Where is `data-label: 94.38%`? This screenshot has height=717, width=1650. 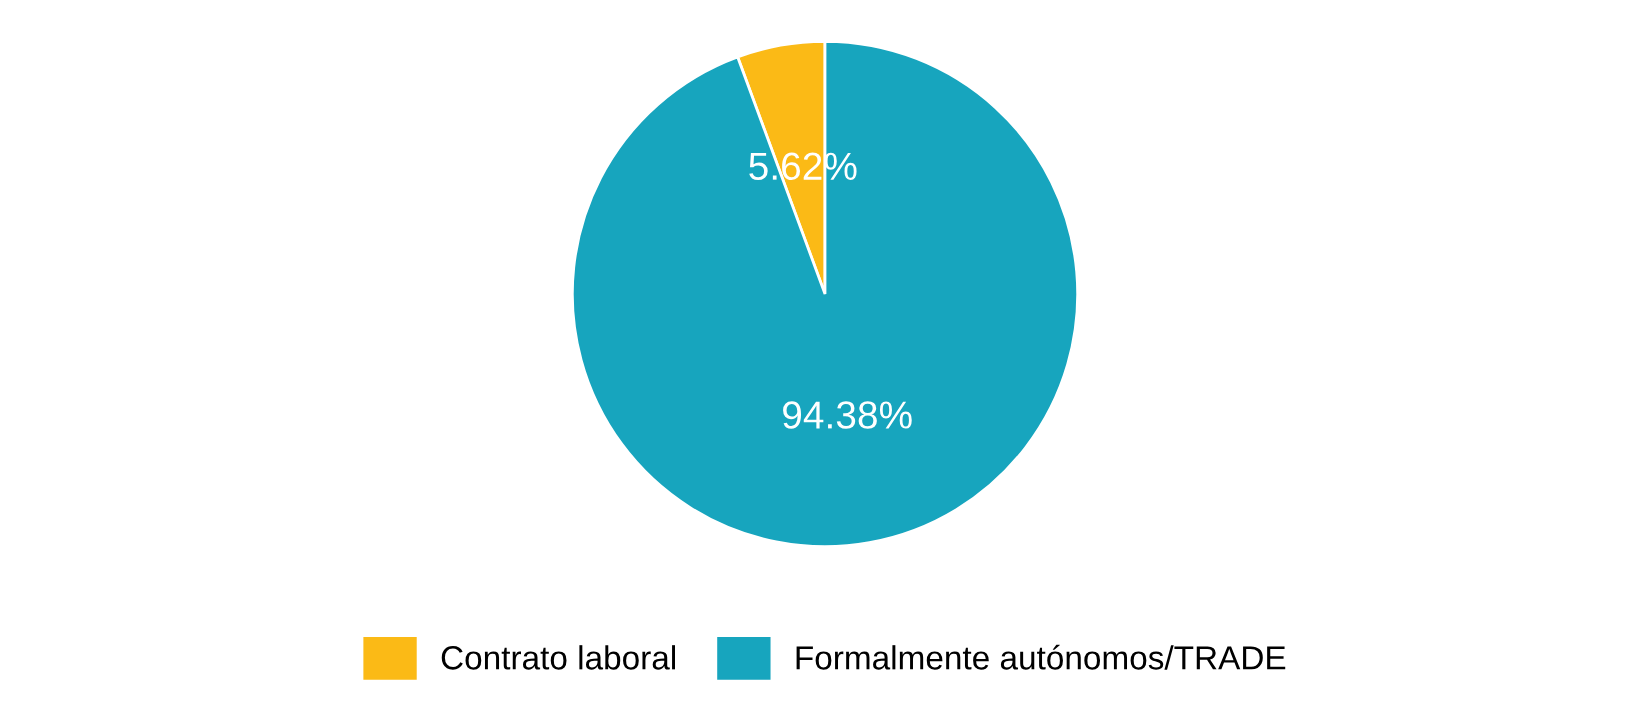
data-label: 94.38% is located at coordinates (847, 415).